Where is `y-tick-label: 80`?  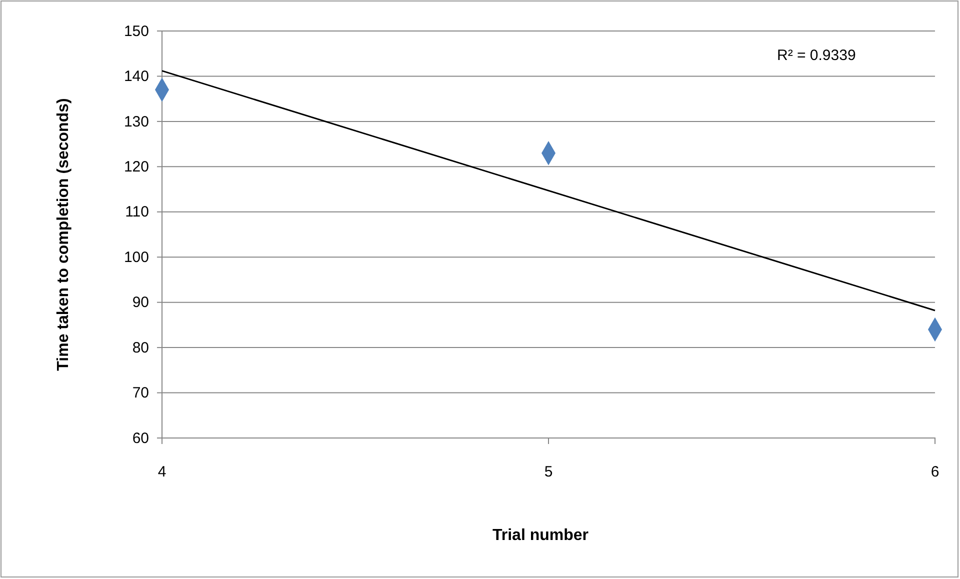
y-tick-label: 80 is located at coordinates (140, 347).